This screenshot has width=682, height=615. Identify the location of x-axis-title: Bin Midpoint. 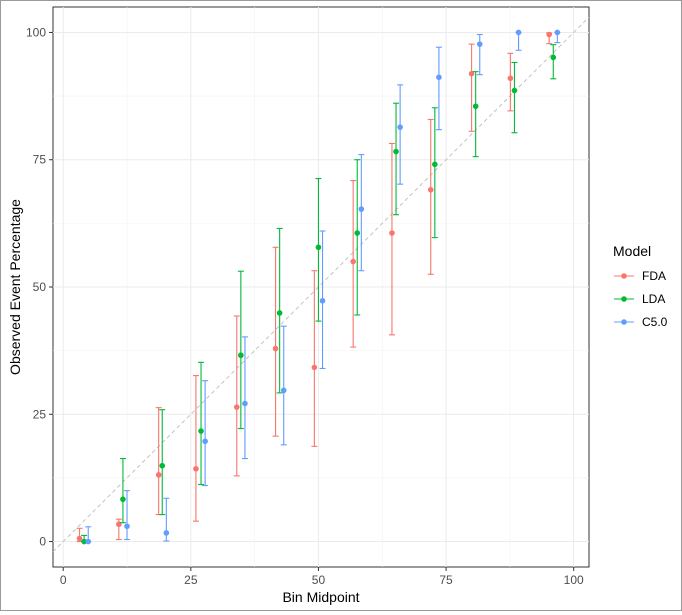
(320, 597).